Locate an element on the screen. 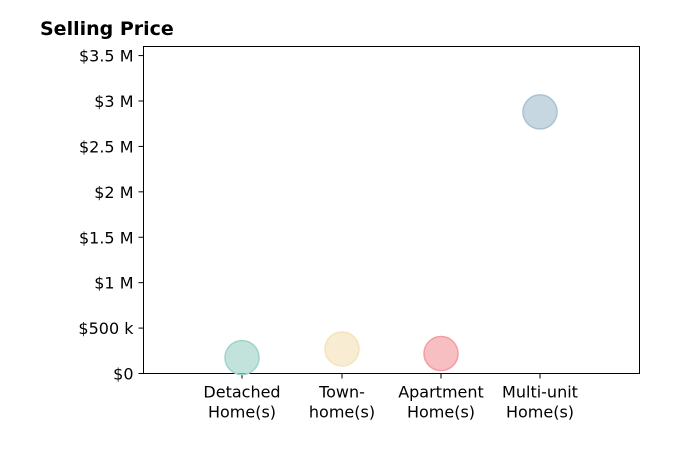 This screenshot has height=462, width=679. y-tick-label: $1.5 M is located at coordinates (106, 237).